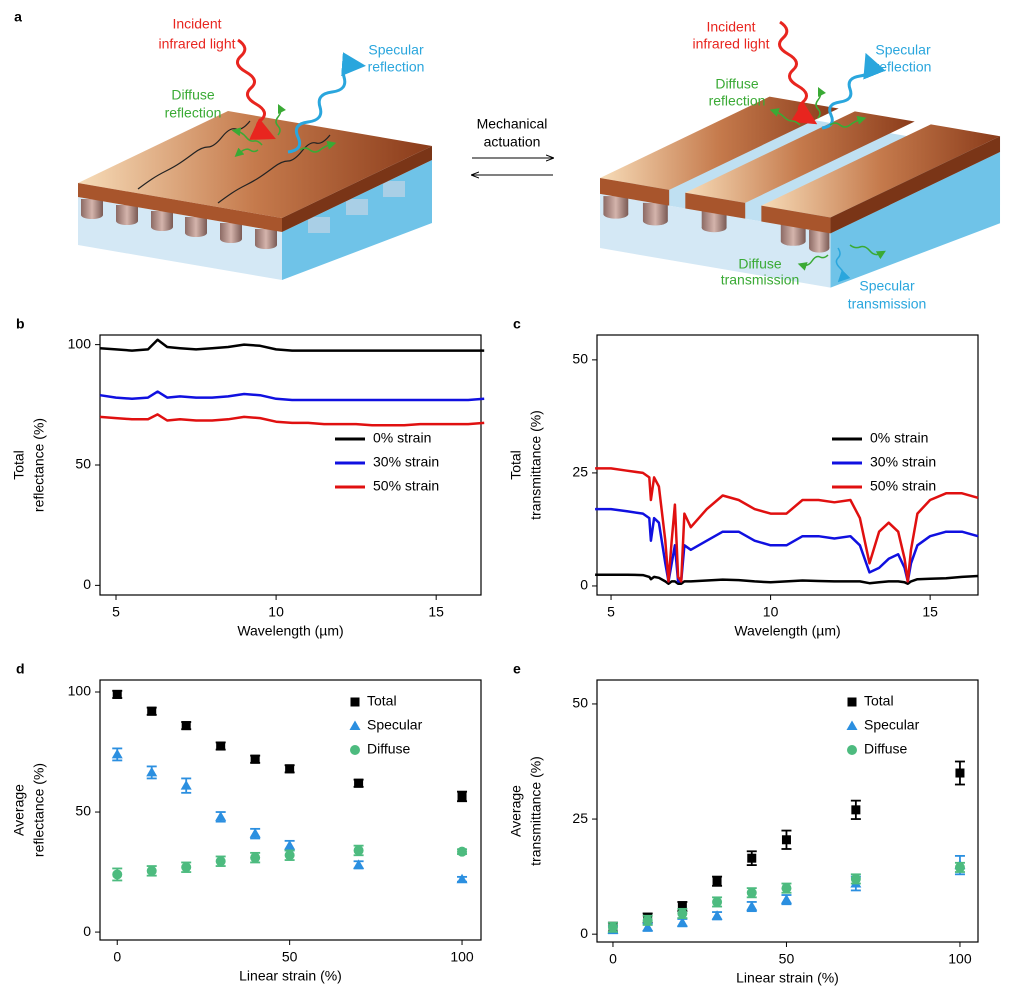 This screenshot has height=996, width=1017. I want to click on y-axis-label: Average, so click(19, 810).